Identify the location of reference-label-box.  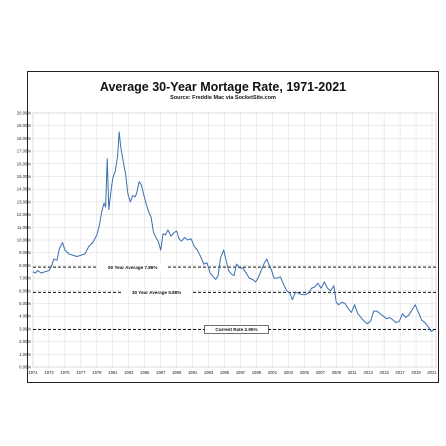
(236, 329).